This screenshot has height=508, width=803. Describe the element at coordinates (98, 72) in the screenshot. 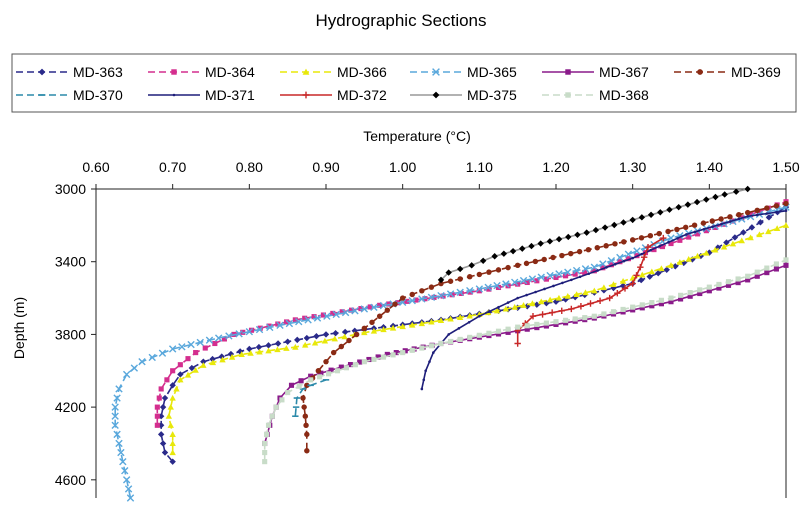

I see `legend-label: MD-363` at that location.